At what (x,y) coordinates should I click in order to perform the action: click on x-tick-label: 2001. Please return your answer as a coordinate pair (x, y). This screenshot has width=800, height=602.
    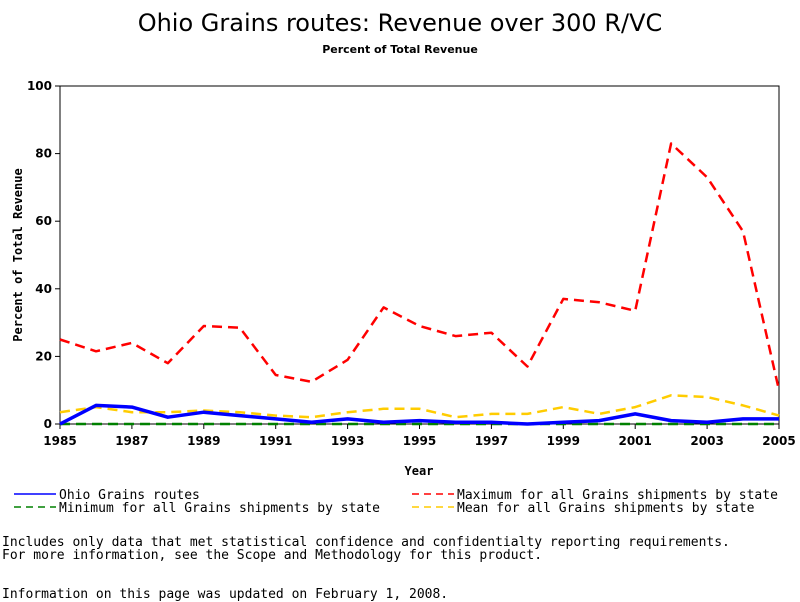
    Looking at the image, I should click on (634, 441).